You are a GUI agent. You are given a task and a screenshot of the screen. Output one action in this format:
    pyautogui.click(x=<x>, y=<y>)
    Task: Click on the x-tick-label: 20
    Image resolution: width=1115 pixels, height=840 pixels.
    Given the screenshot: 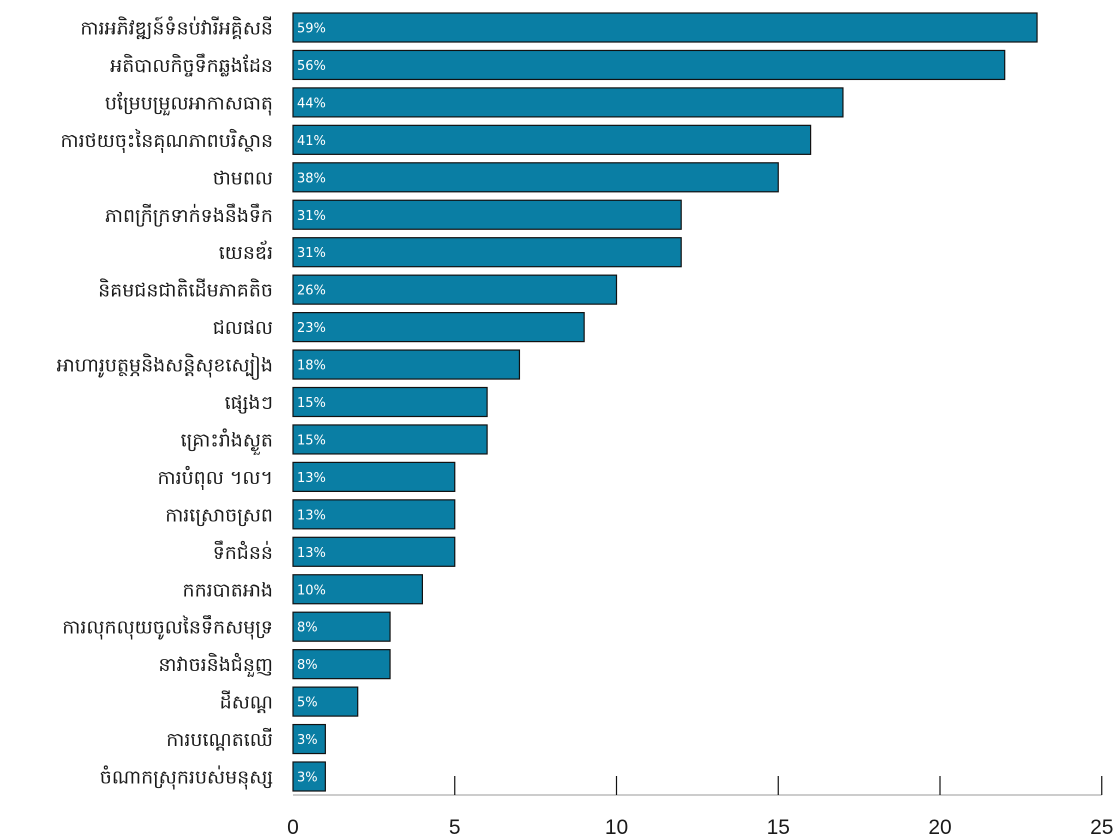 What is the action you would take?
    pyautogui.click(x=939, y=827)
    